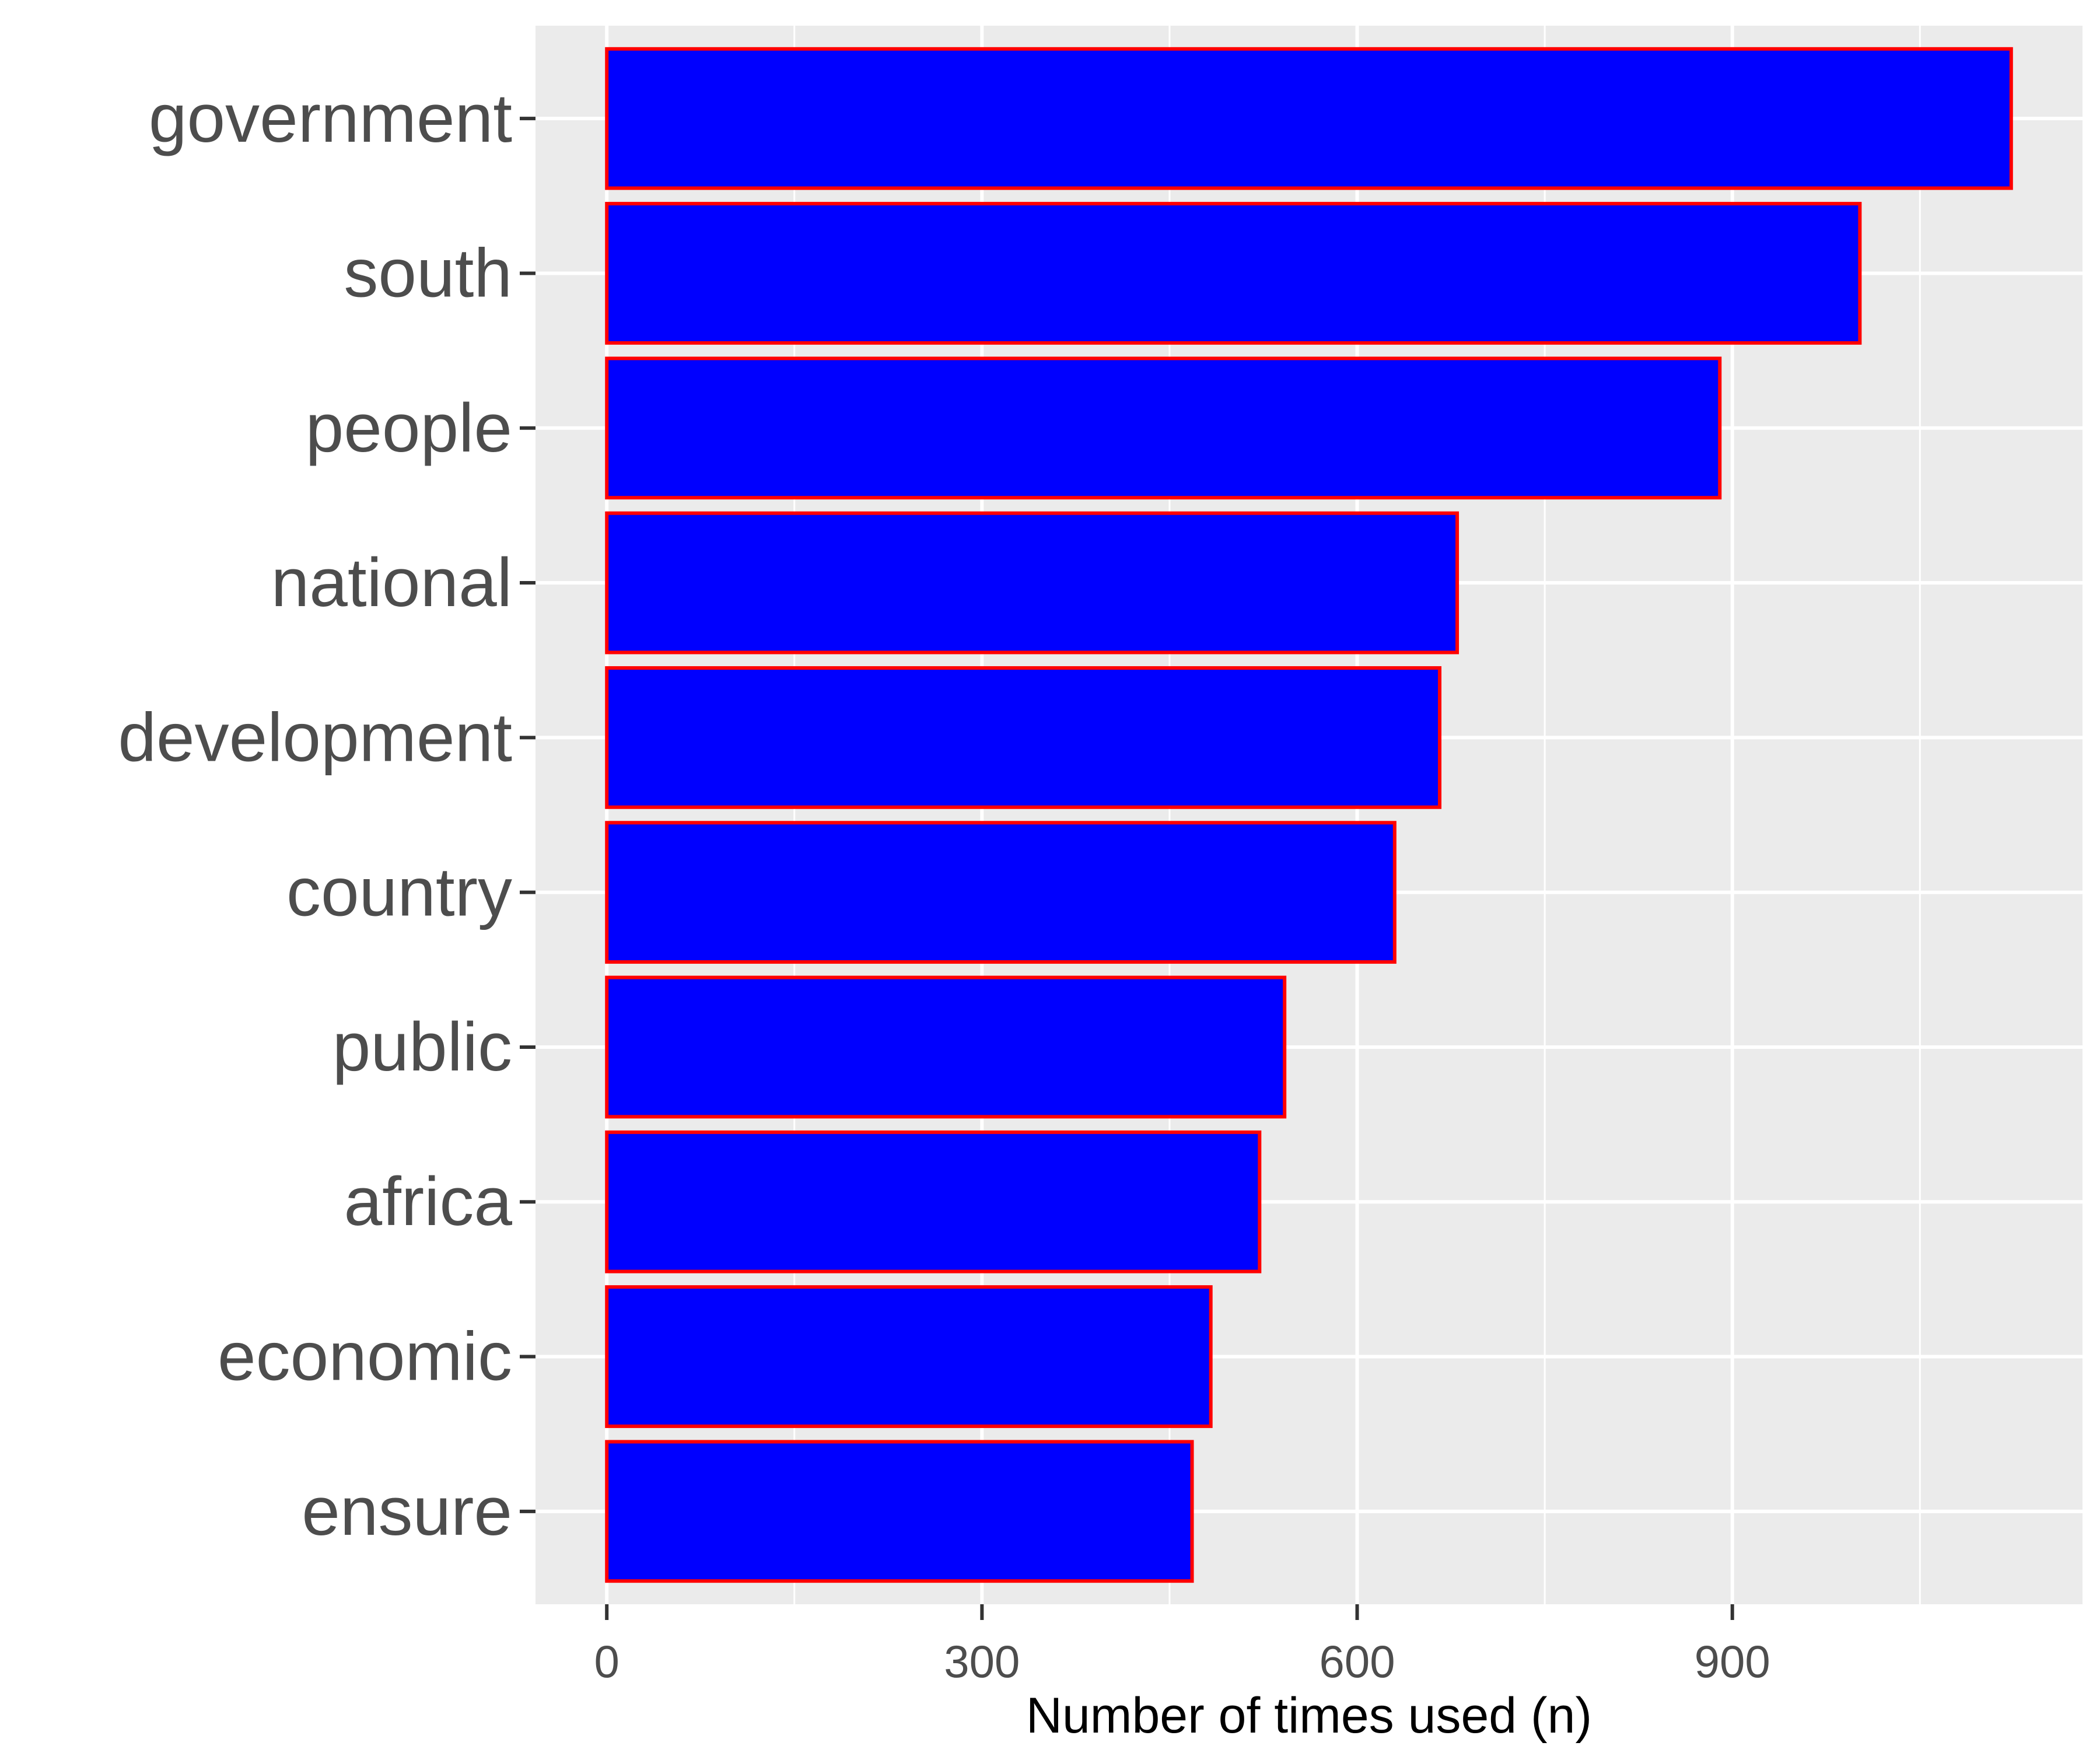 This screenshot has width=2100, height=1753. I want to click on bar-country, so click(1000, 892).